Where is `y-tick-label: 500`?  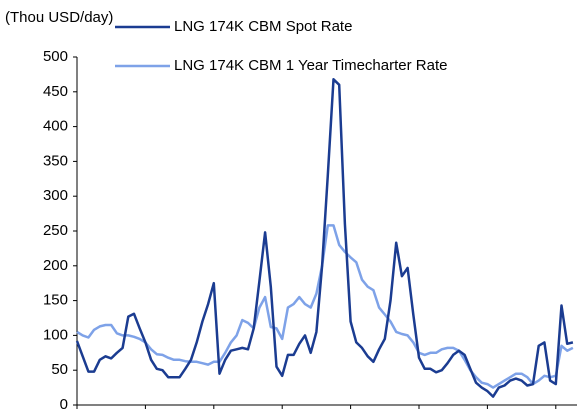 y-tick-label: 500 is located at coordinates (55, 56).